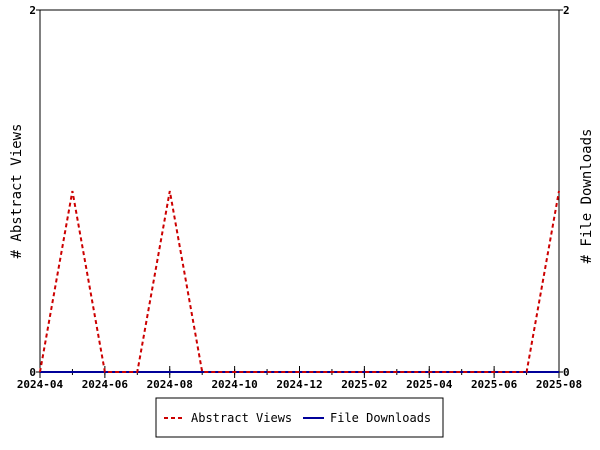 The image size is (600, 450). Describe the element at coordinates (380, 418) in the screenshot. I see `legend-label-file-downloads: File Downloads` at that location.